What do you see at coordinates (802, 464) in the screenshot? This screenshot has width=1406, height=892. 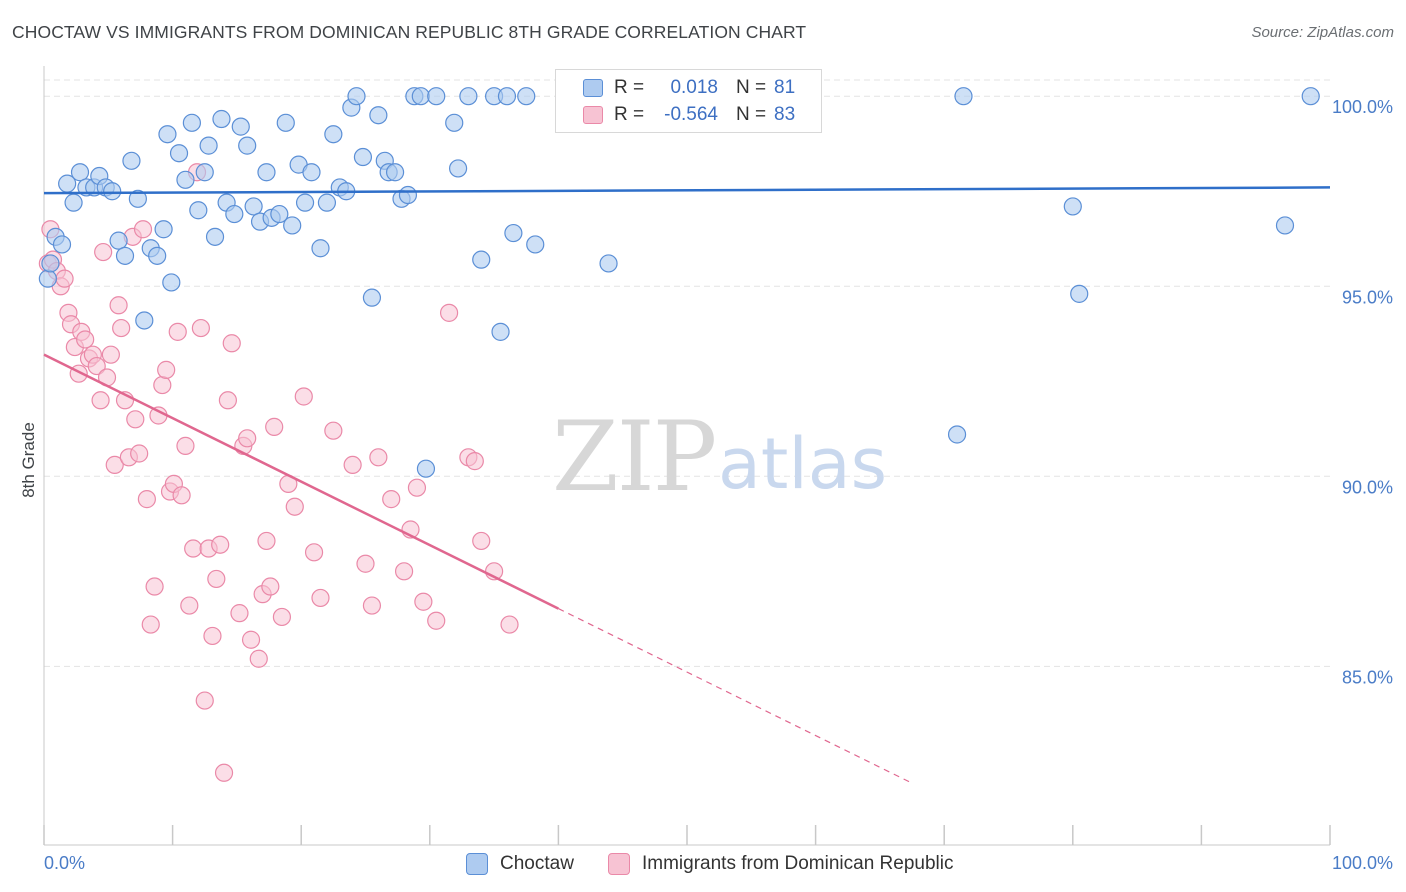 I see `watermark-atlas: atlas` at bounding box center [802, 464].